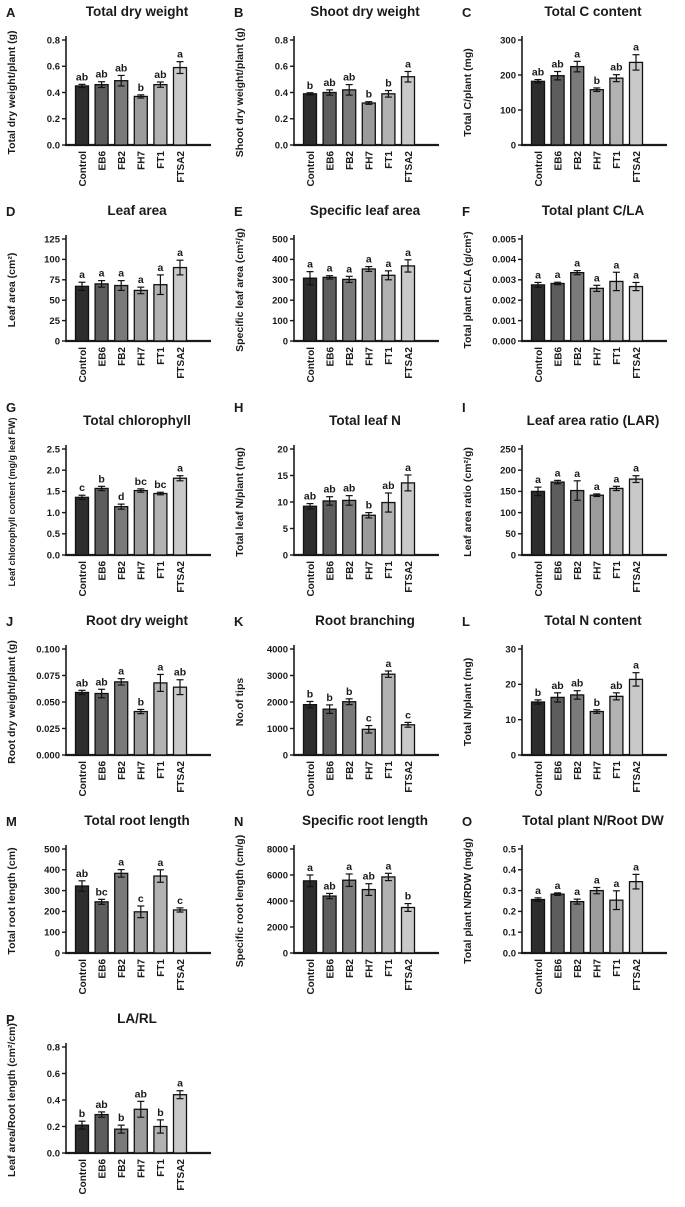 The image size is (685, 1207). Describe the element at coordinates (240, 93) in the screenshot. I see `y-axis-label: Shoot dry weight/plant (g)` at that location.